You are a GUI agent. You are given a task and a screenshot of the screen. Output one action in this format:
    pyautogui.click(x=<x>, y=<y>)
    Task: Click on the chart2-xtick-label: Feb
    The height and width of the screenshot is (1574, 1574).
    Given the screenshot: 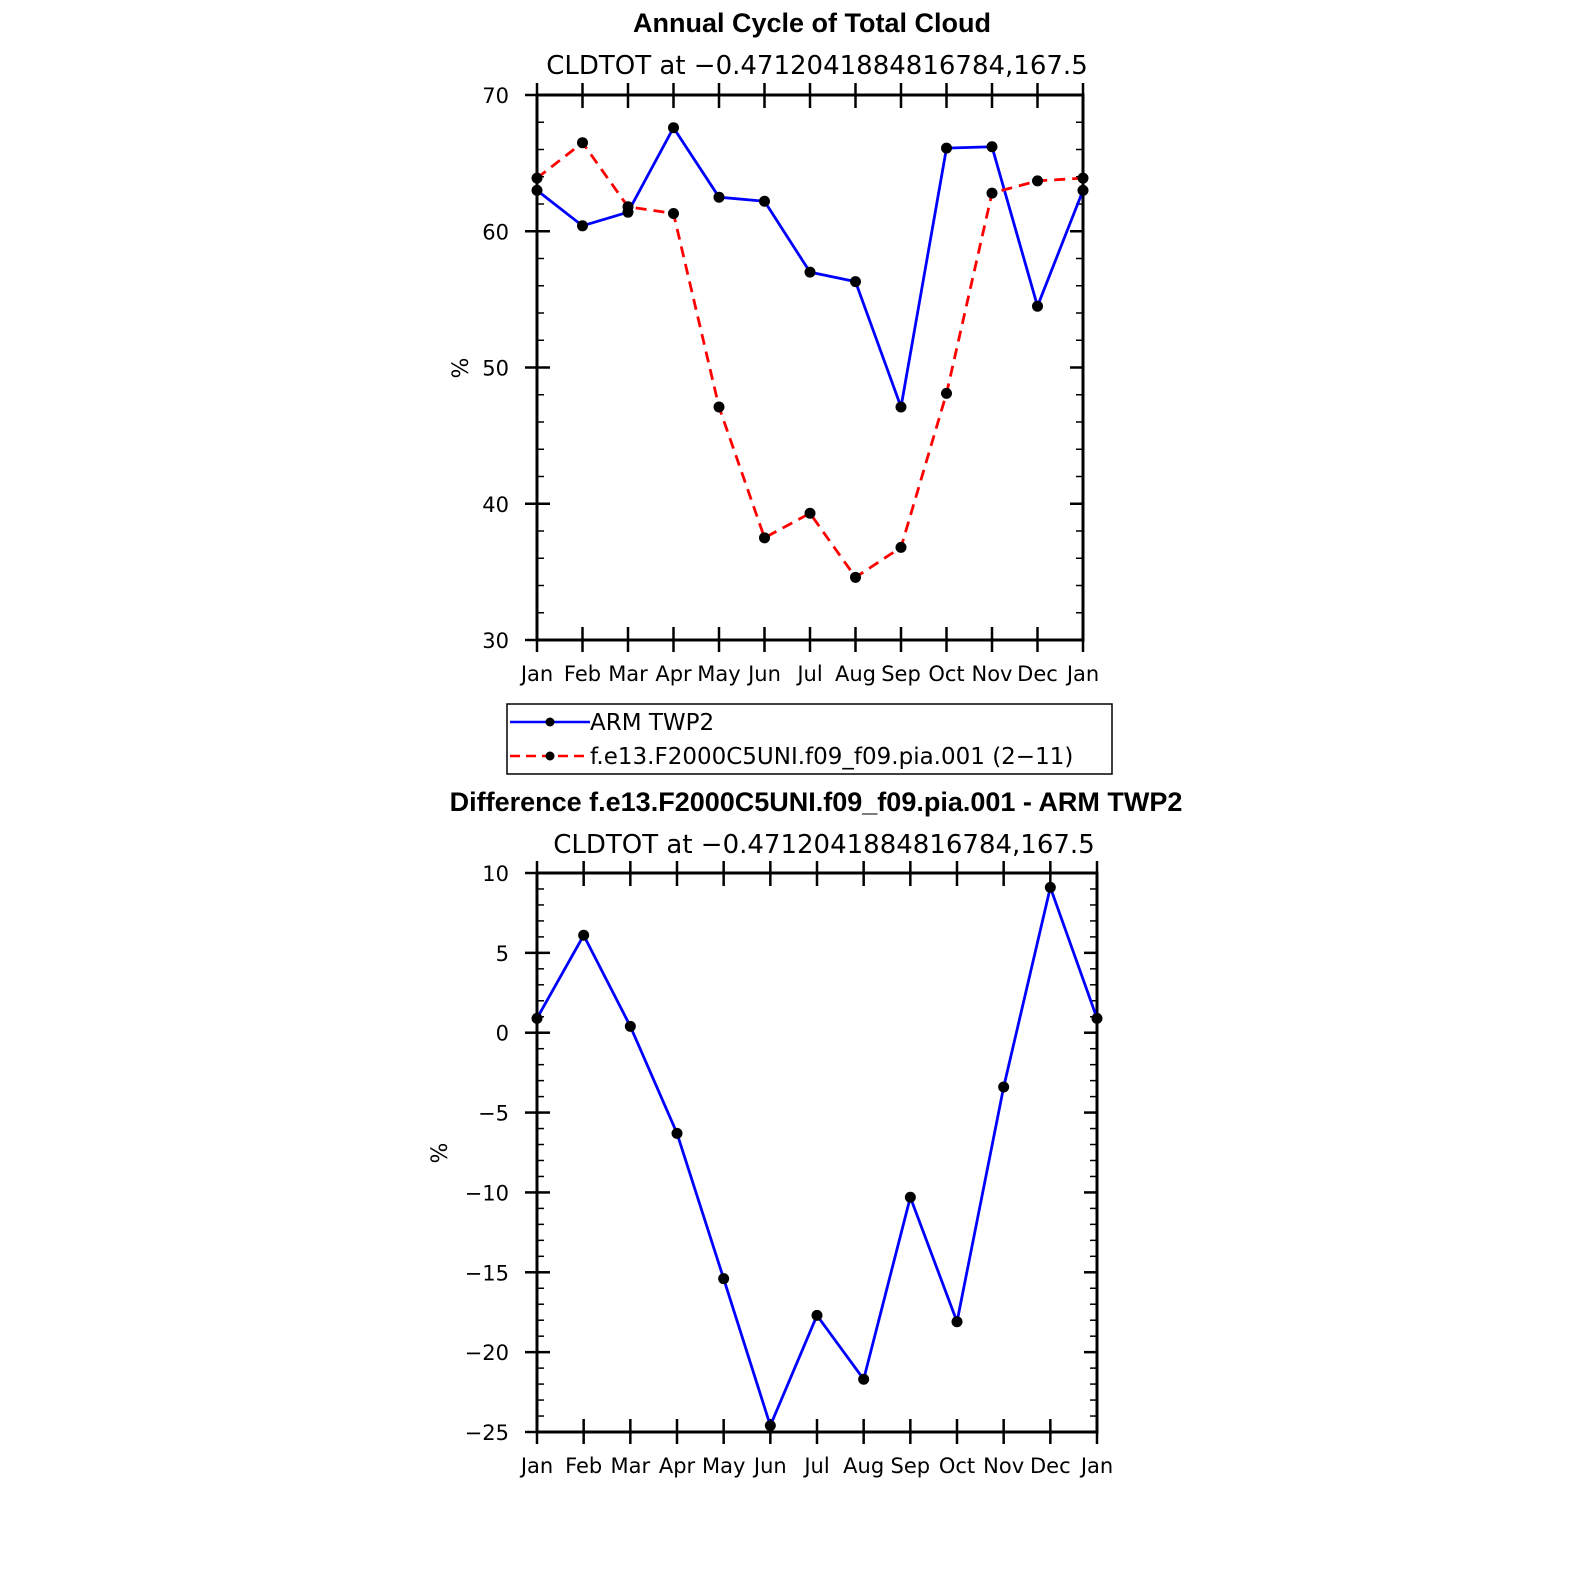 What is the action you would take?
    pyautogui.click(x=583, y=1466)
    